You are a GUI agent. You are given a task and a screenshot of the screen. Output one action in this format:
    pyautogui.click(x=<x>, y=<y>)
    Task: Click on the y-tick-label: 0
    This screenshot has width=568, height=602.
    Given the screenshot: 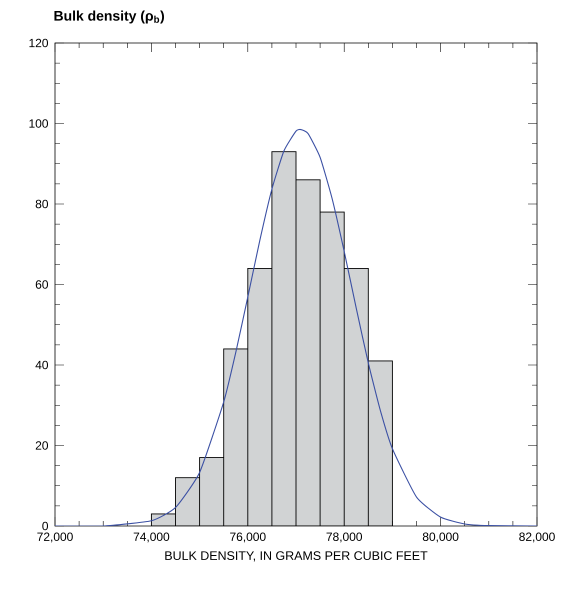 What is the action you would take?
    pyautogui.click(x=45, y=526)
    